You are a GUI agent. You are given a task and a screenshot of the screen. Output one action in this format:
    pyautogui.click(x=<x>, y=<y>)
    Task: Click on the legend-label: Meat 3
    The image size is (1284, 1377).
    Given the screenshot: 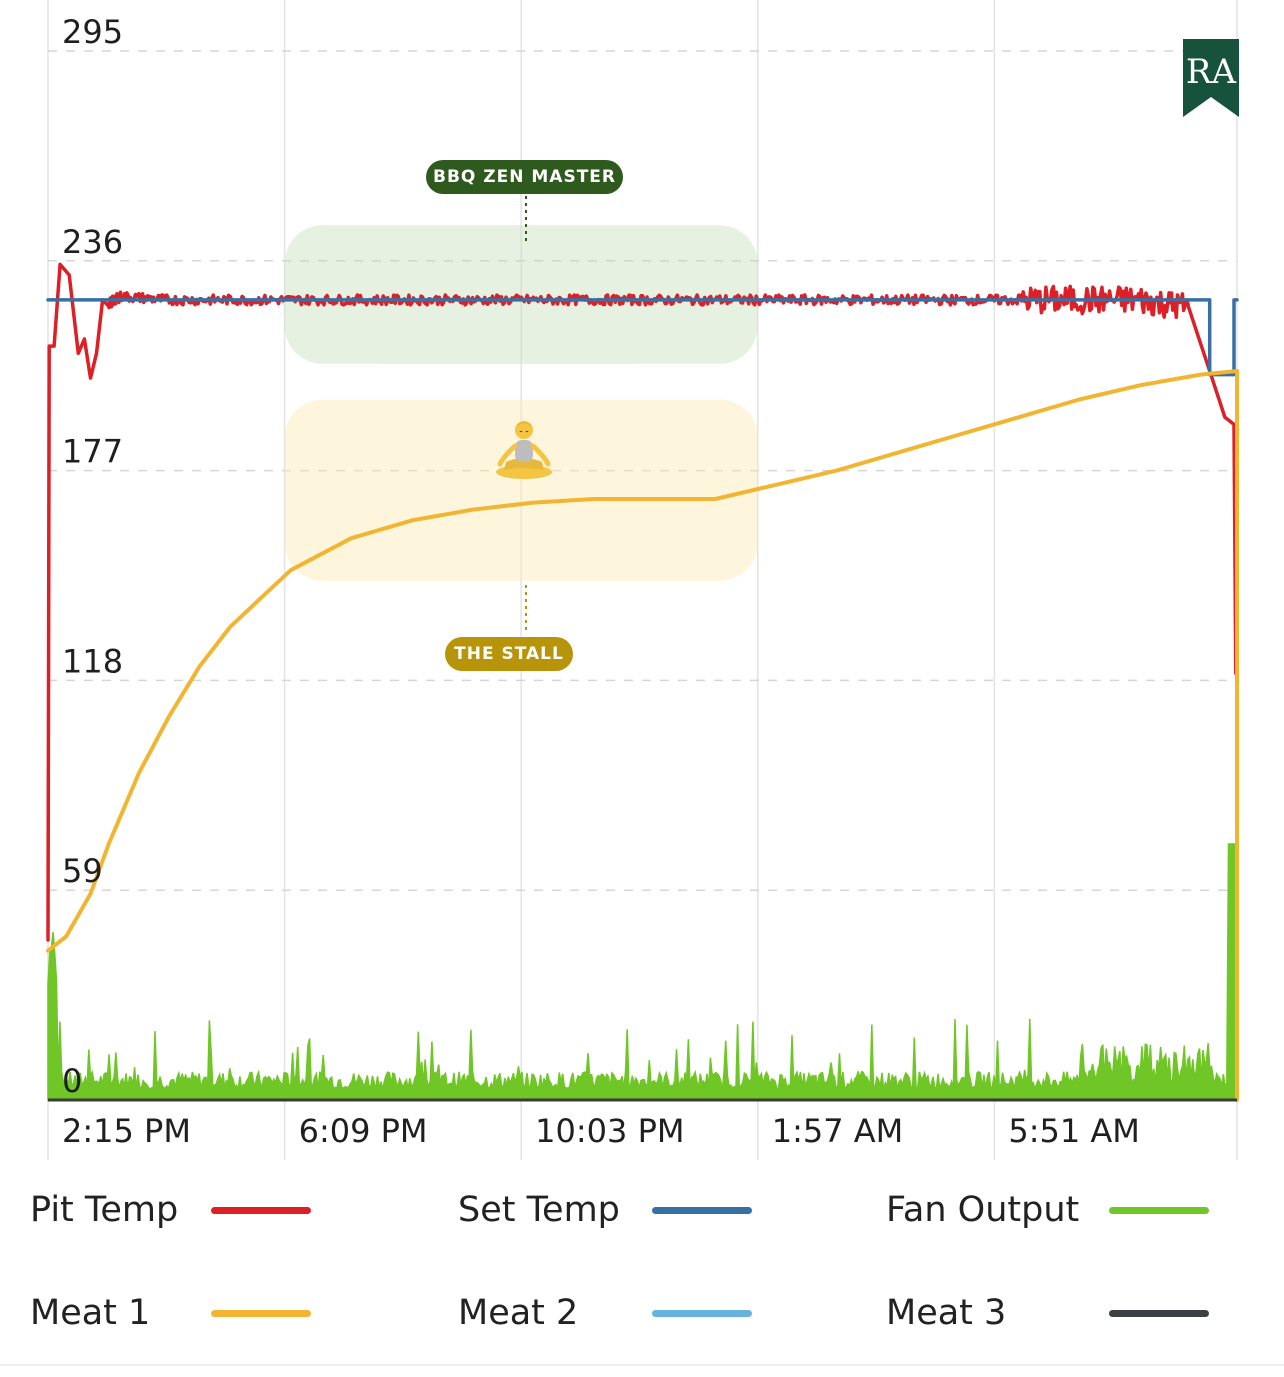 What is the action you would take?
    pyautogui.click(x=946, y=1313)
    